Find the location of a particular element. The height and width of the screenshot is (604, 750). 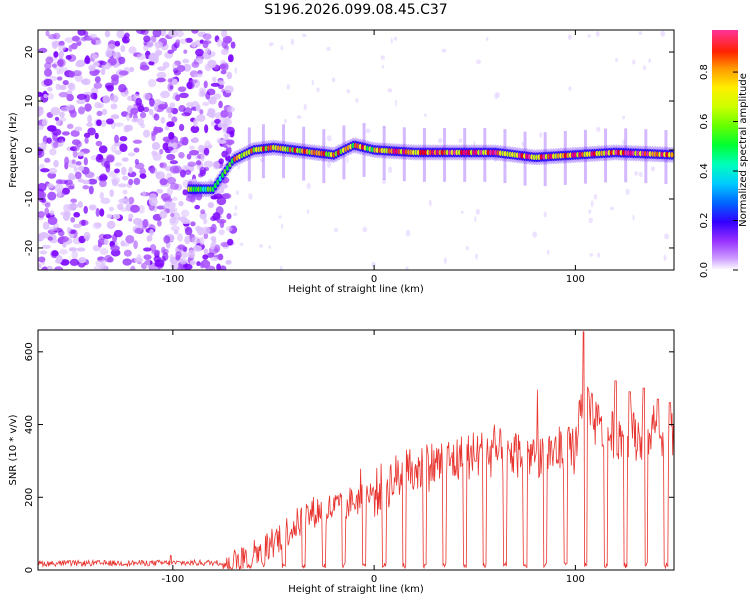

colorbar-tick-label: 0.4 is located at coordinates (704, 171).